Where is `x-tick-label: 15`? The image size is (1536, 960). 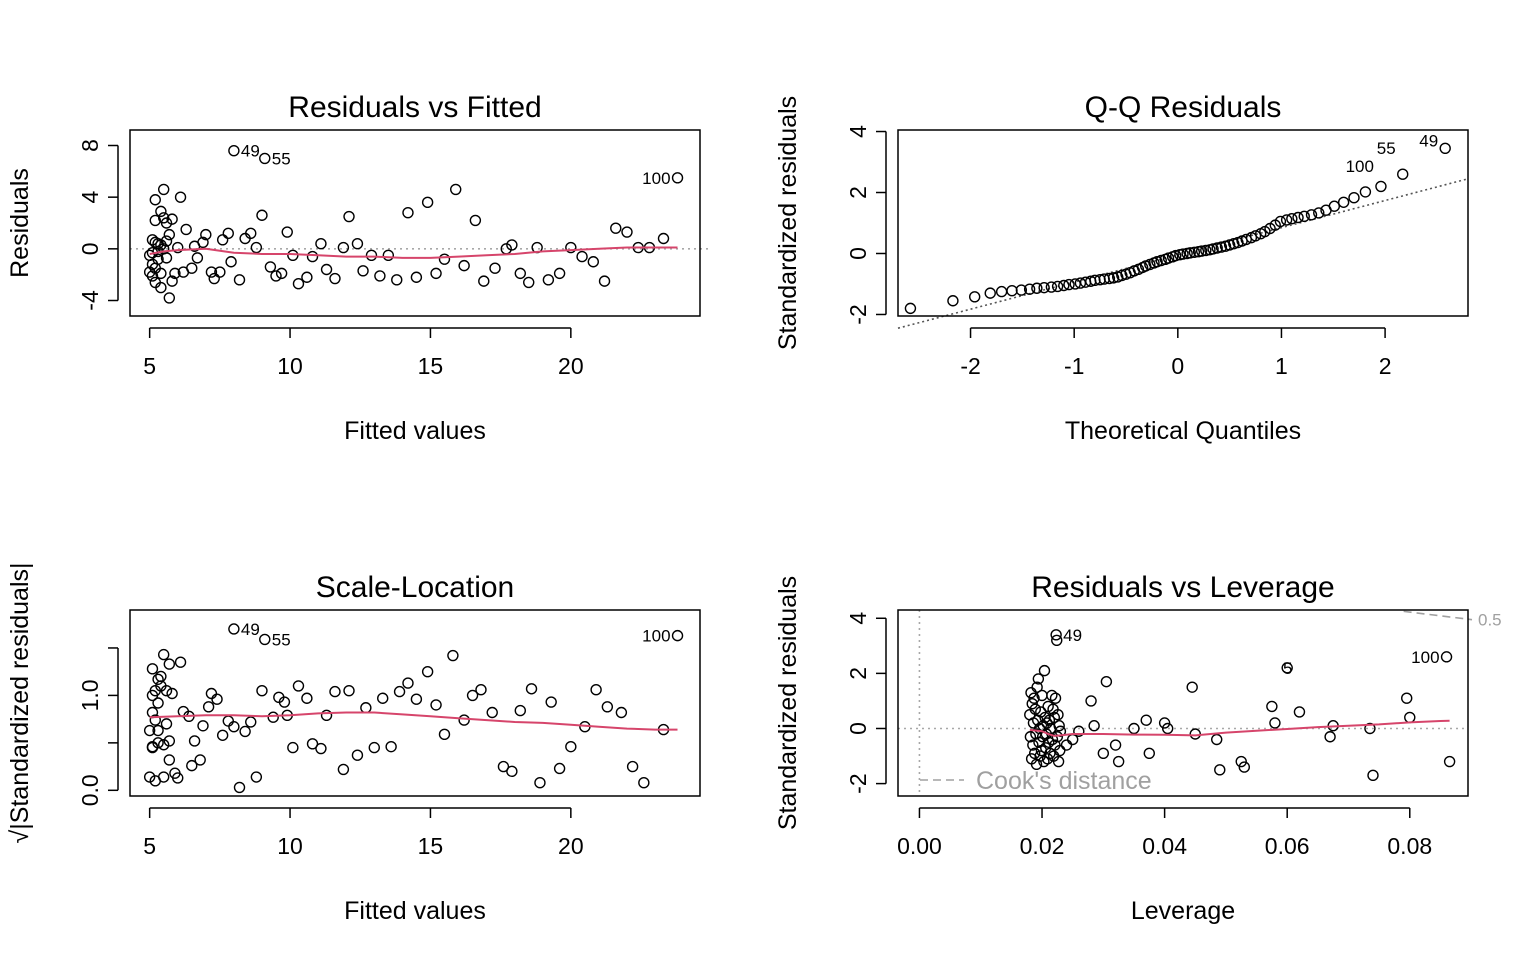 x-tick-label: 15 is located at coordinates (431, 366).